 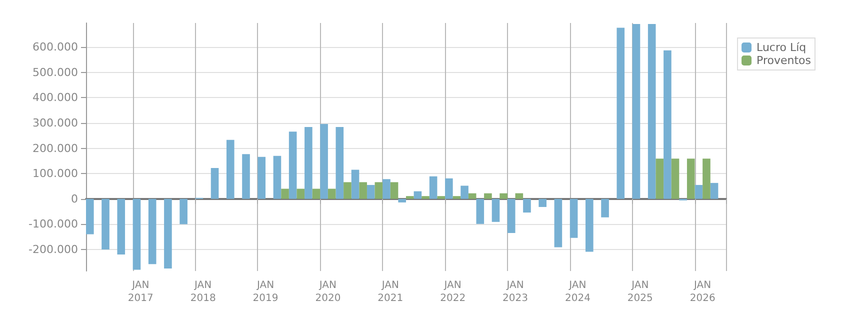 I want to click on x-tick-label: JAN 2018, so click(x=203, y=292).